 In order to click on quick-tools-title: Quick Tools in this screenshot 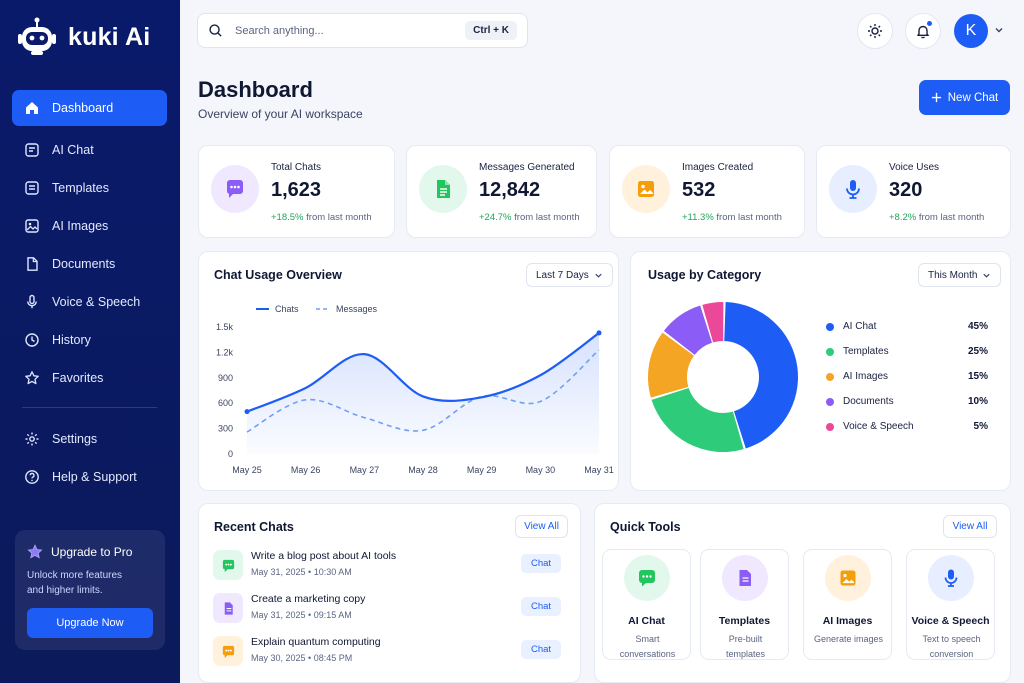, I will do `click(645, 527)`.